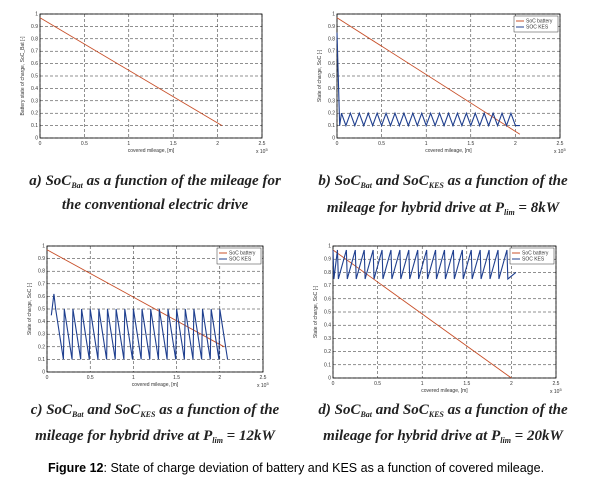 This screenshot has height=484, width=593. What do you see at coordinates (538, 208) in the screenshot?
I see `caption-text: = 8kW` at bounding box center [538, 208].